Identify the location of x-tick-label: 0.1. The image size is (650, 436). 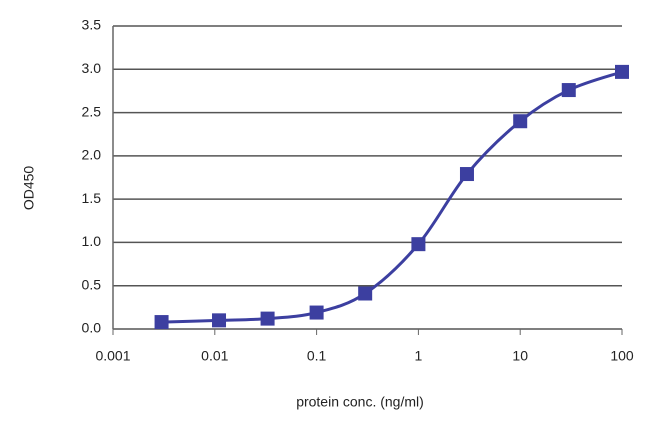
(317, 356).